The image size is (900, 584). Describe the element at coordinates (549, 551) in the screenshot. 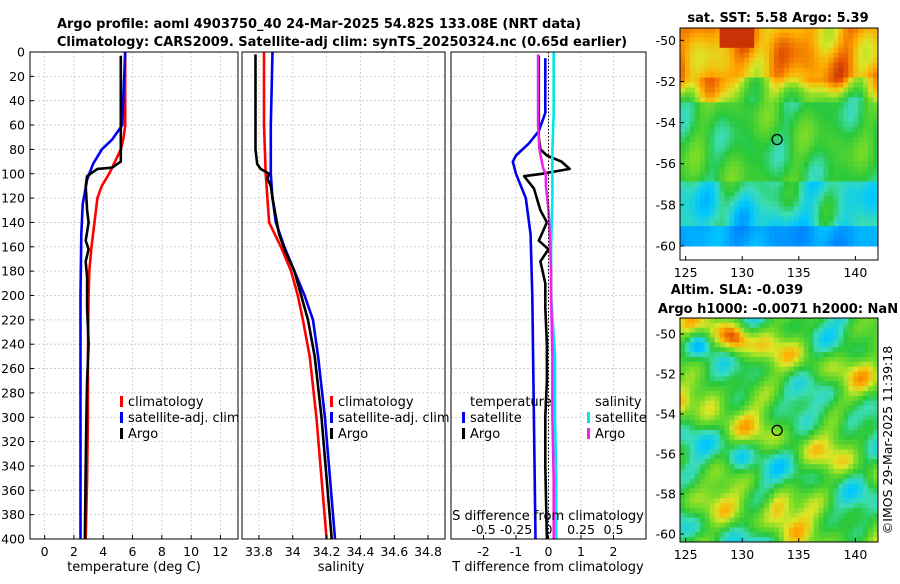

I see `x-tick-label: 0` at that location.